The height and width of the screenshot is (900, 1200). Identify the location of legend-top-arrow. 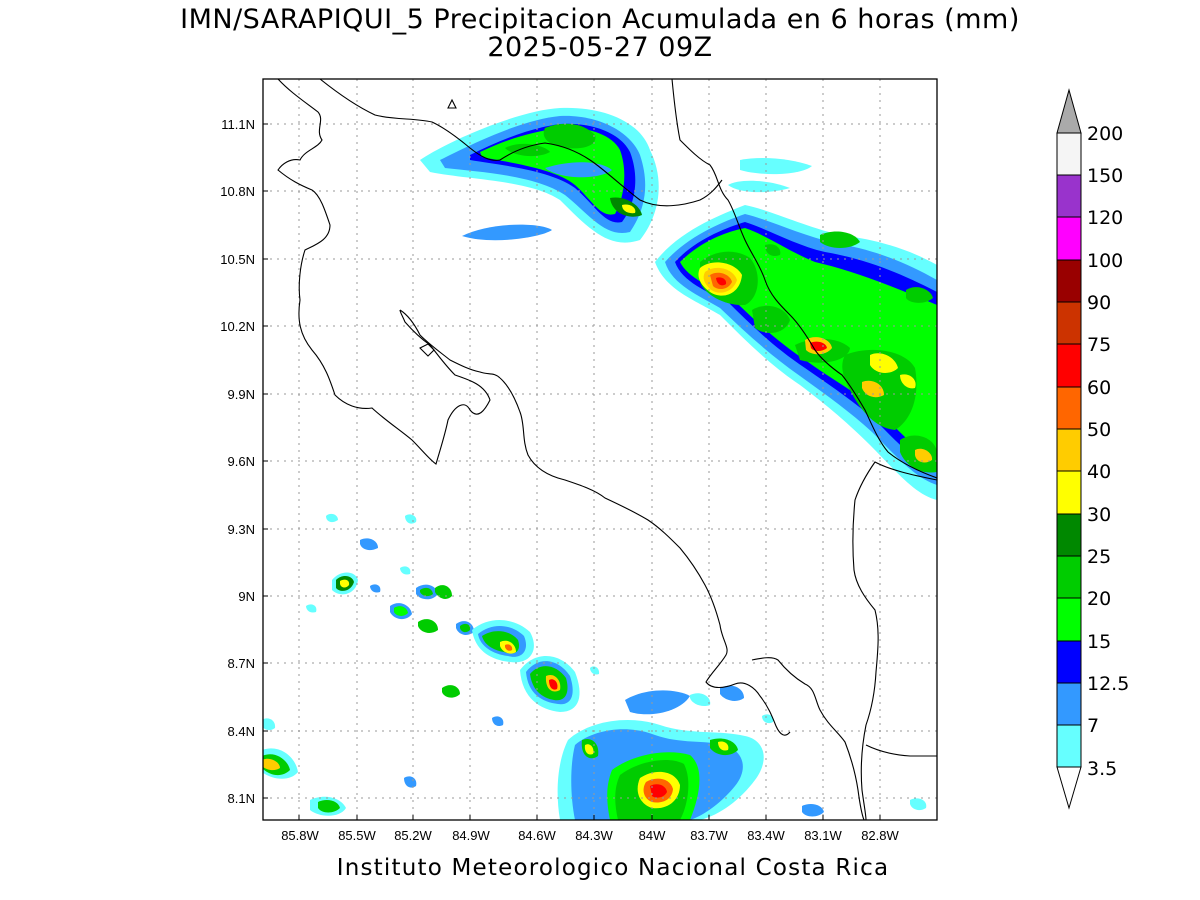
(1069, 111).